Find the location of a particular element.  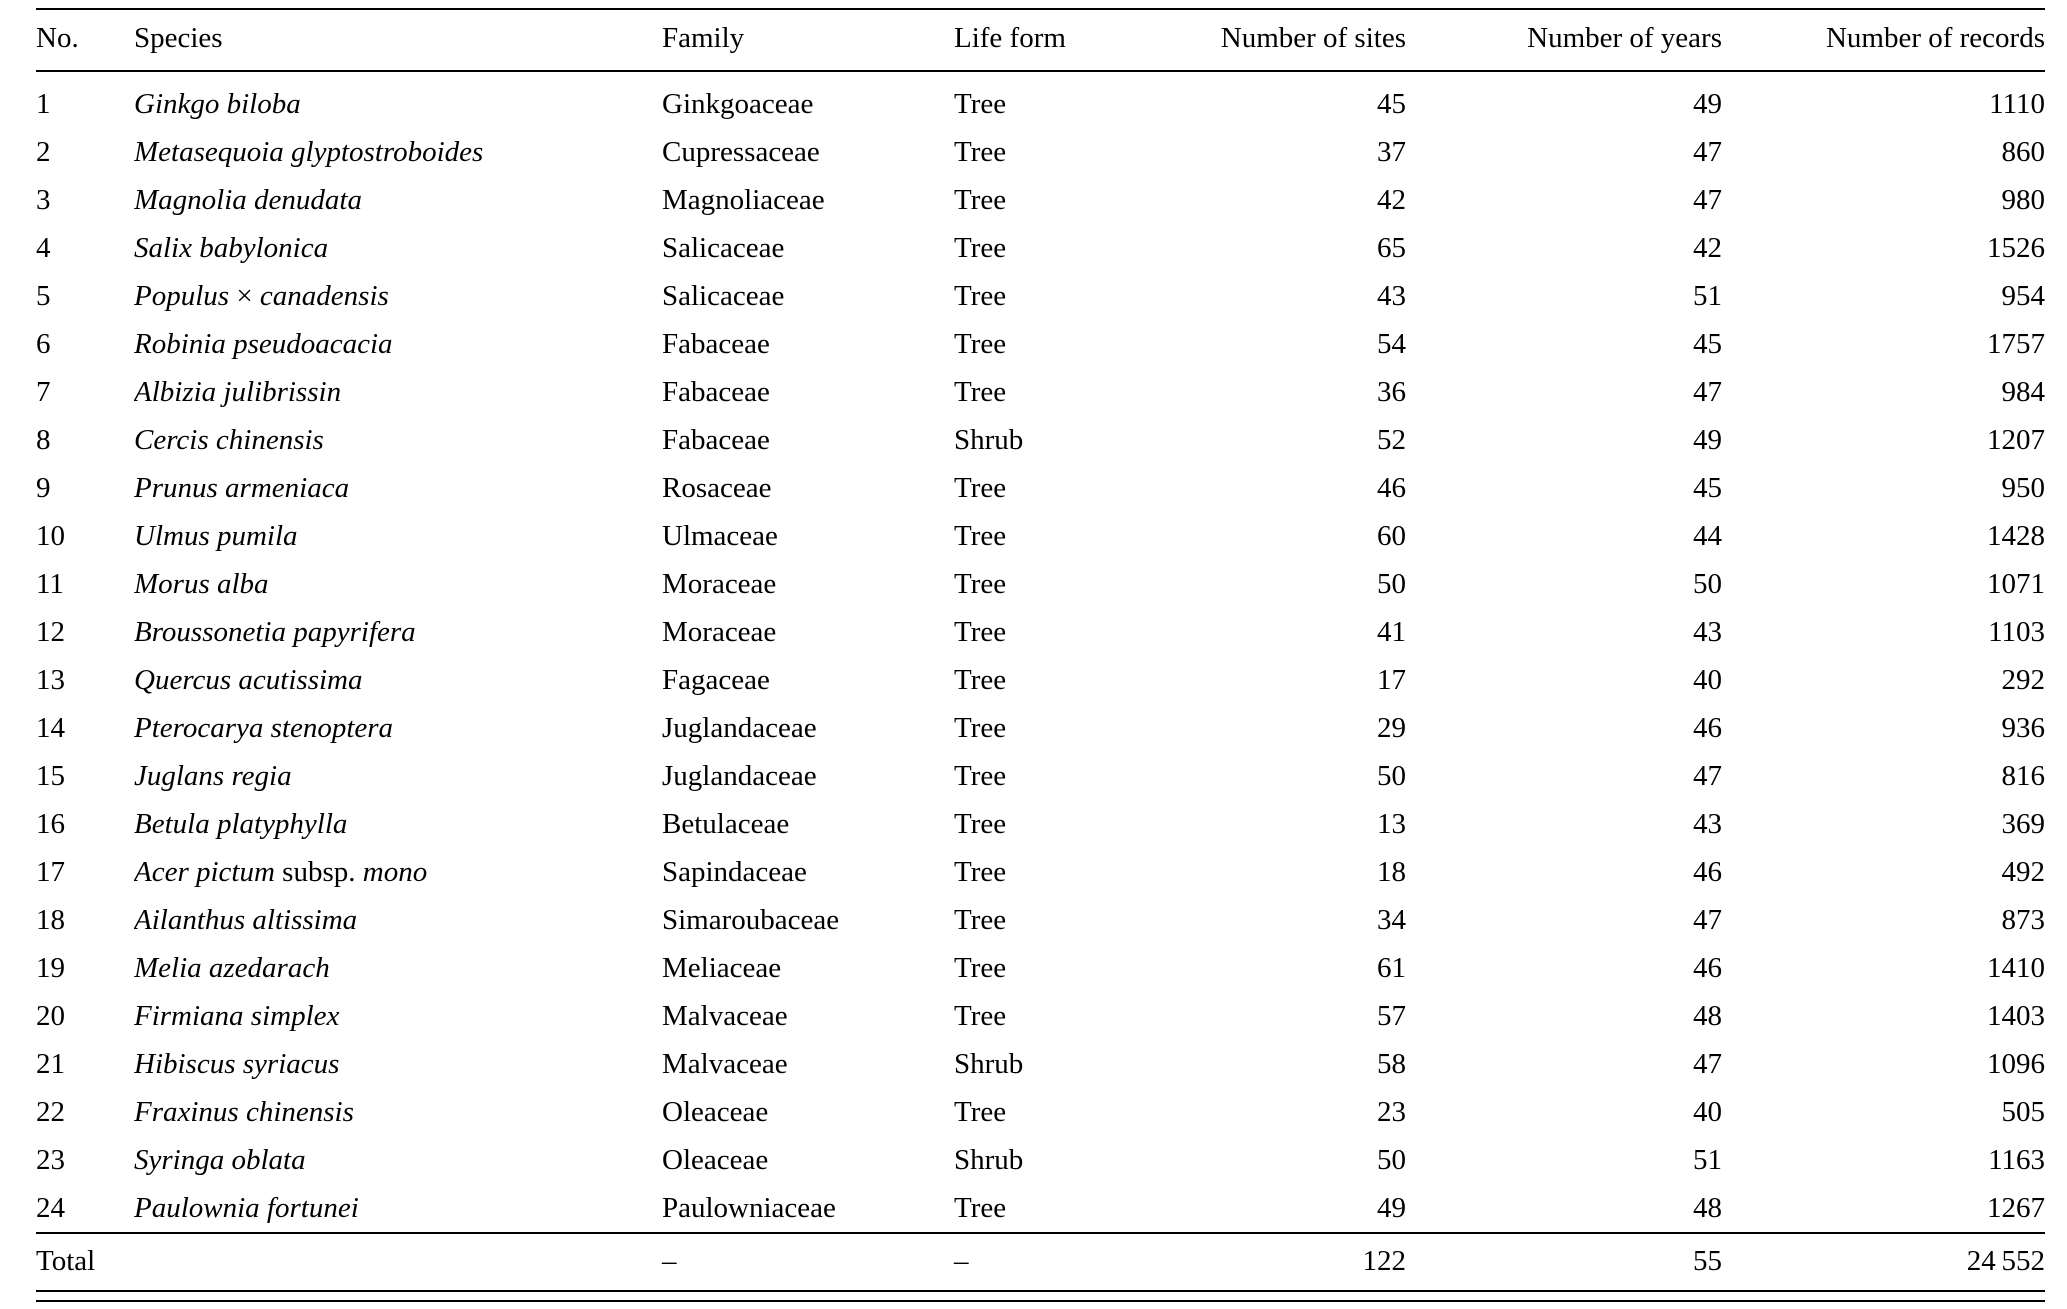

table-row: 15 Juglans regia Juglandaceae Tree 50 47 816 is located at coordinates (1040, 776).